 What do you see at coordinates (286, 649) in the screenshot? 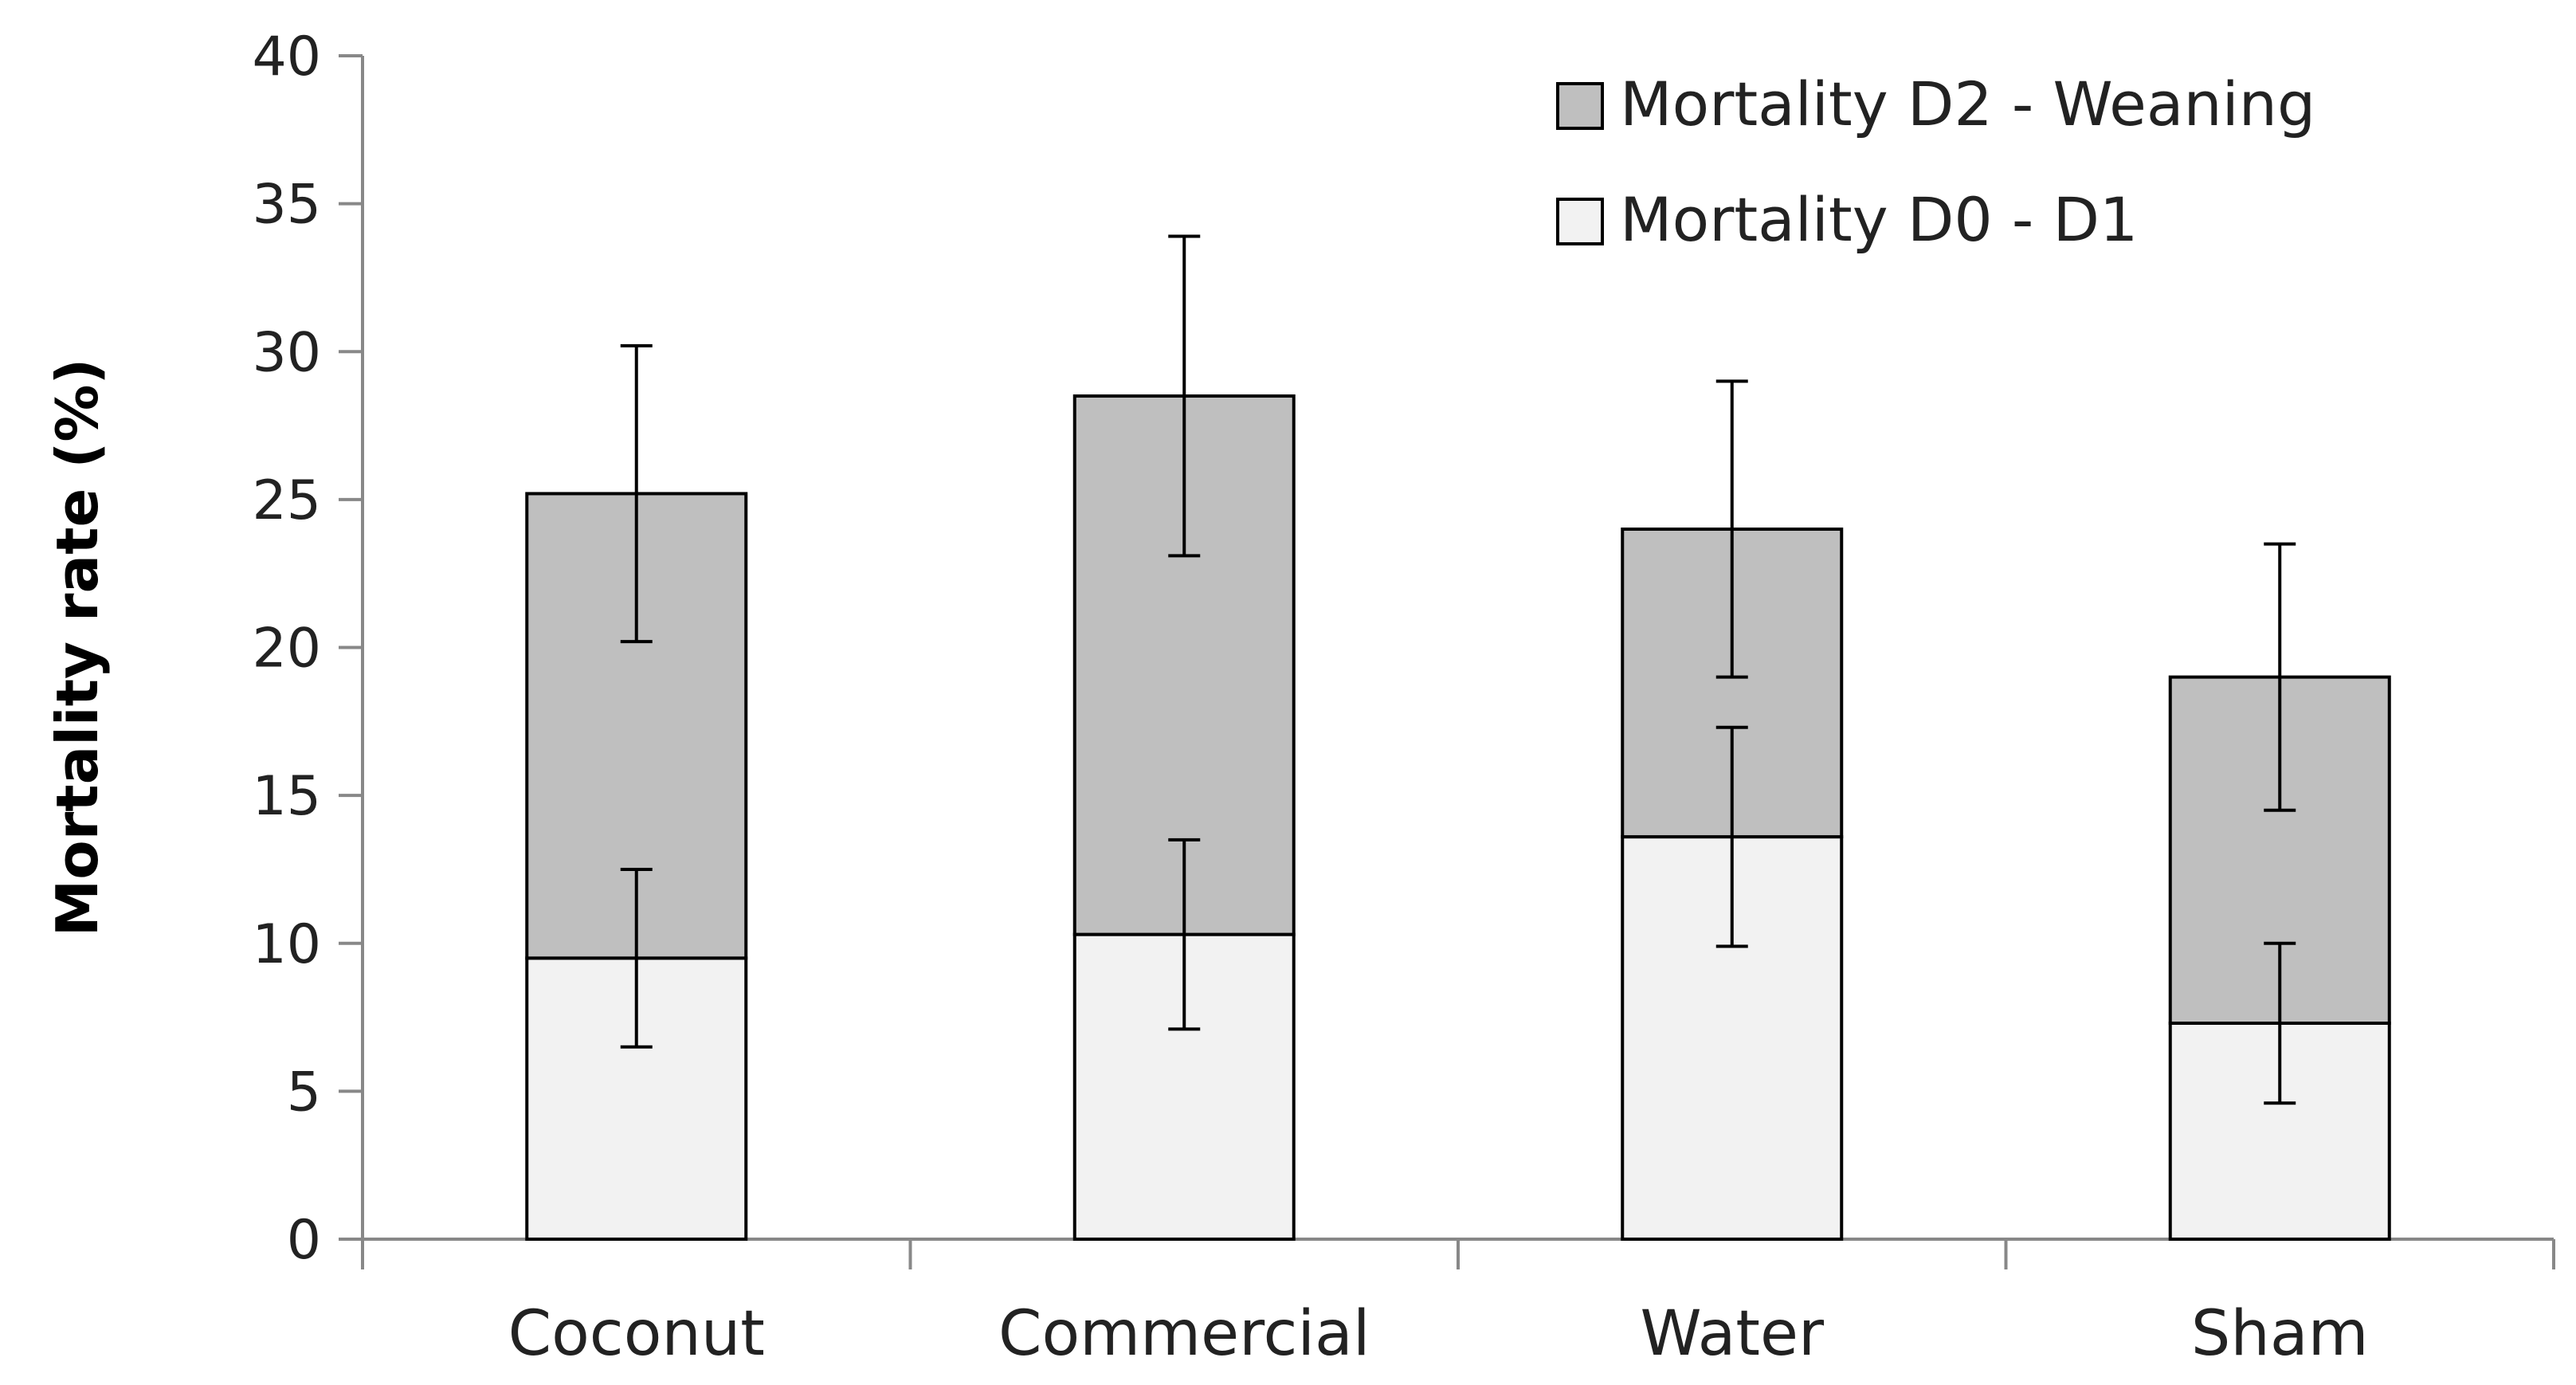
I see `y-tick-label: 20` at bounding box center [286, 649].